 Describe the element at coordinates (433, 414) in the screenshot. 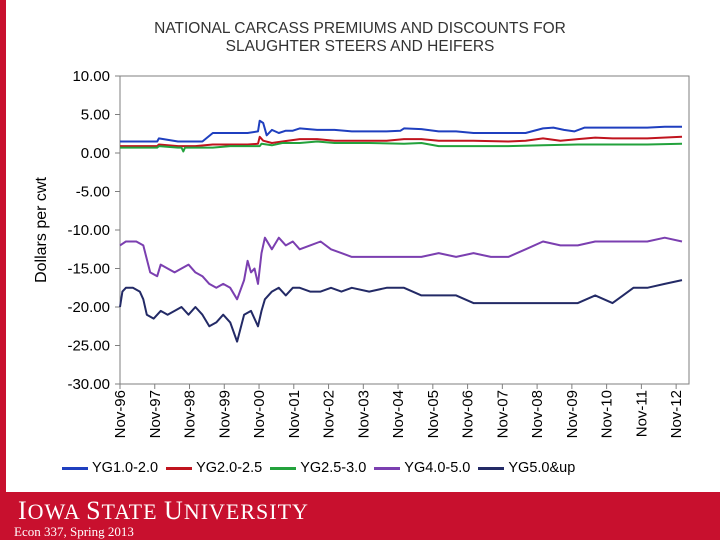

I see `x-tick-label: Nov-05` at that location.